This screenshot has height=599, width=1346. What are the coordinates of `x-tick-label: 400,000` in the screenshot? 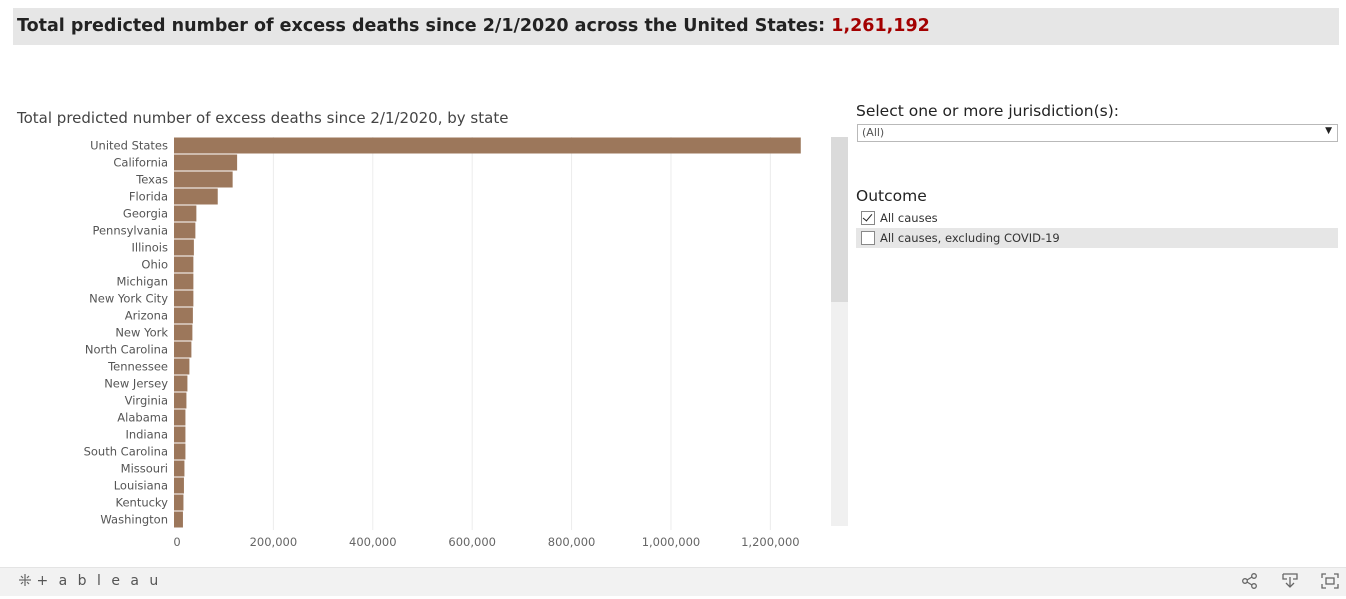 It's located at (373, 542).